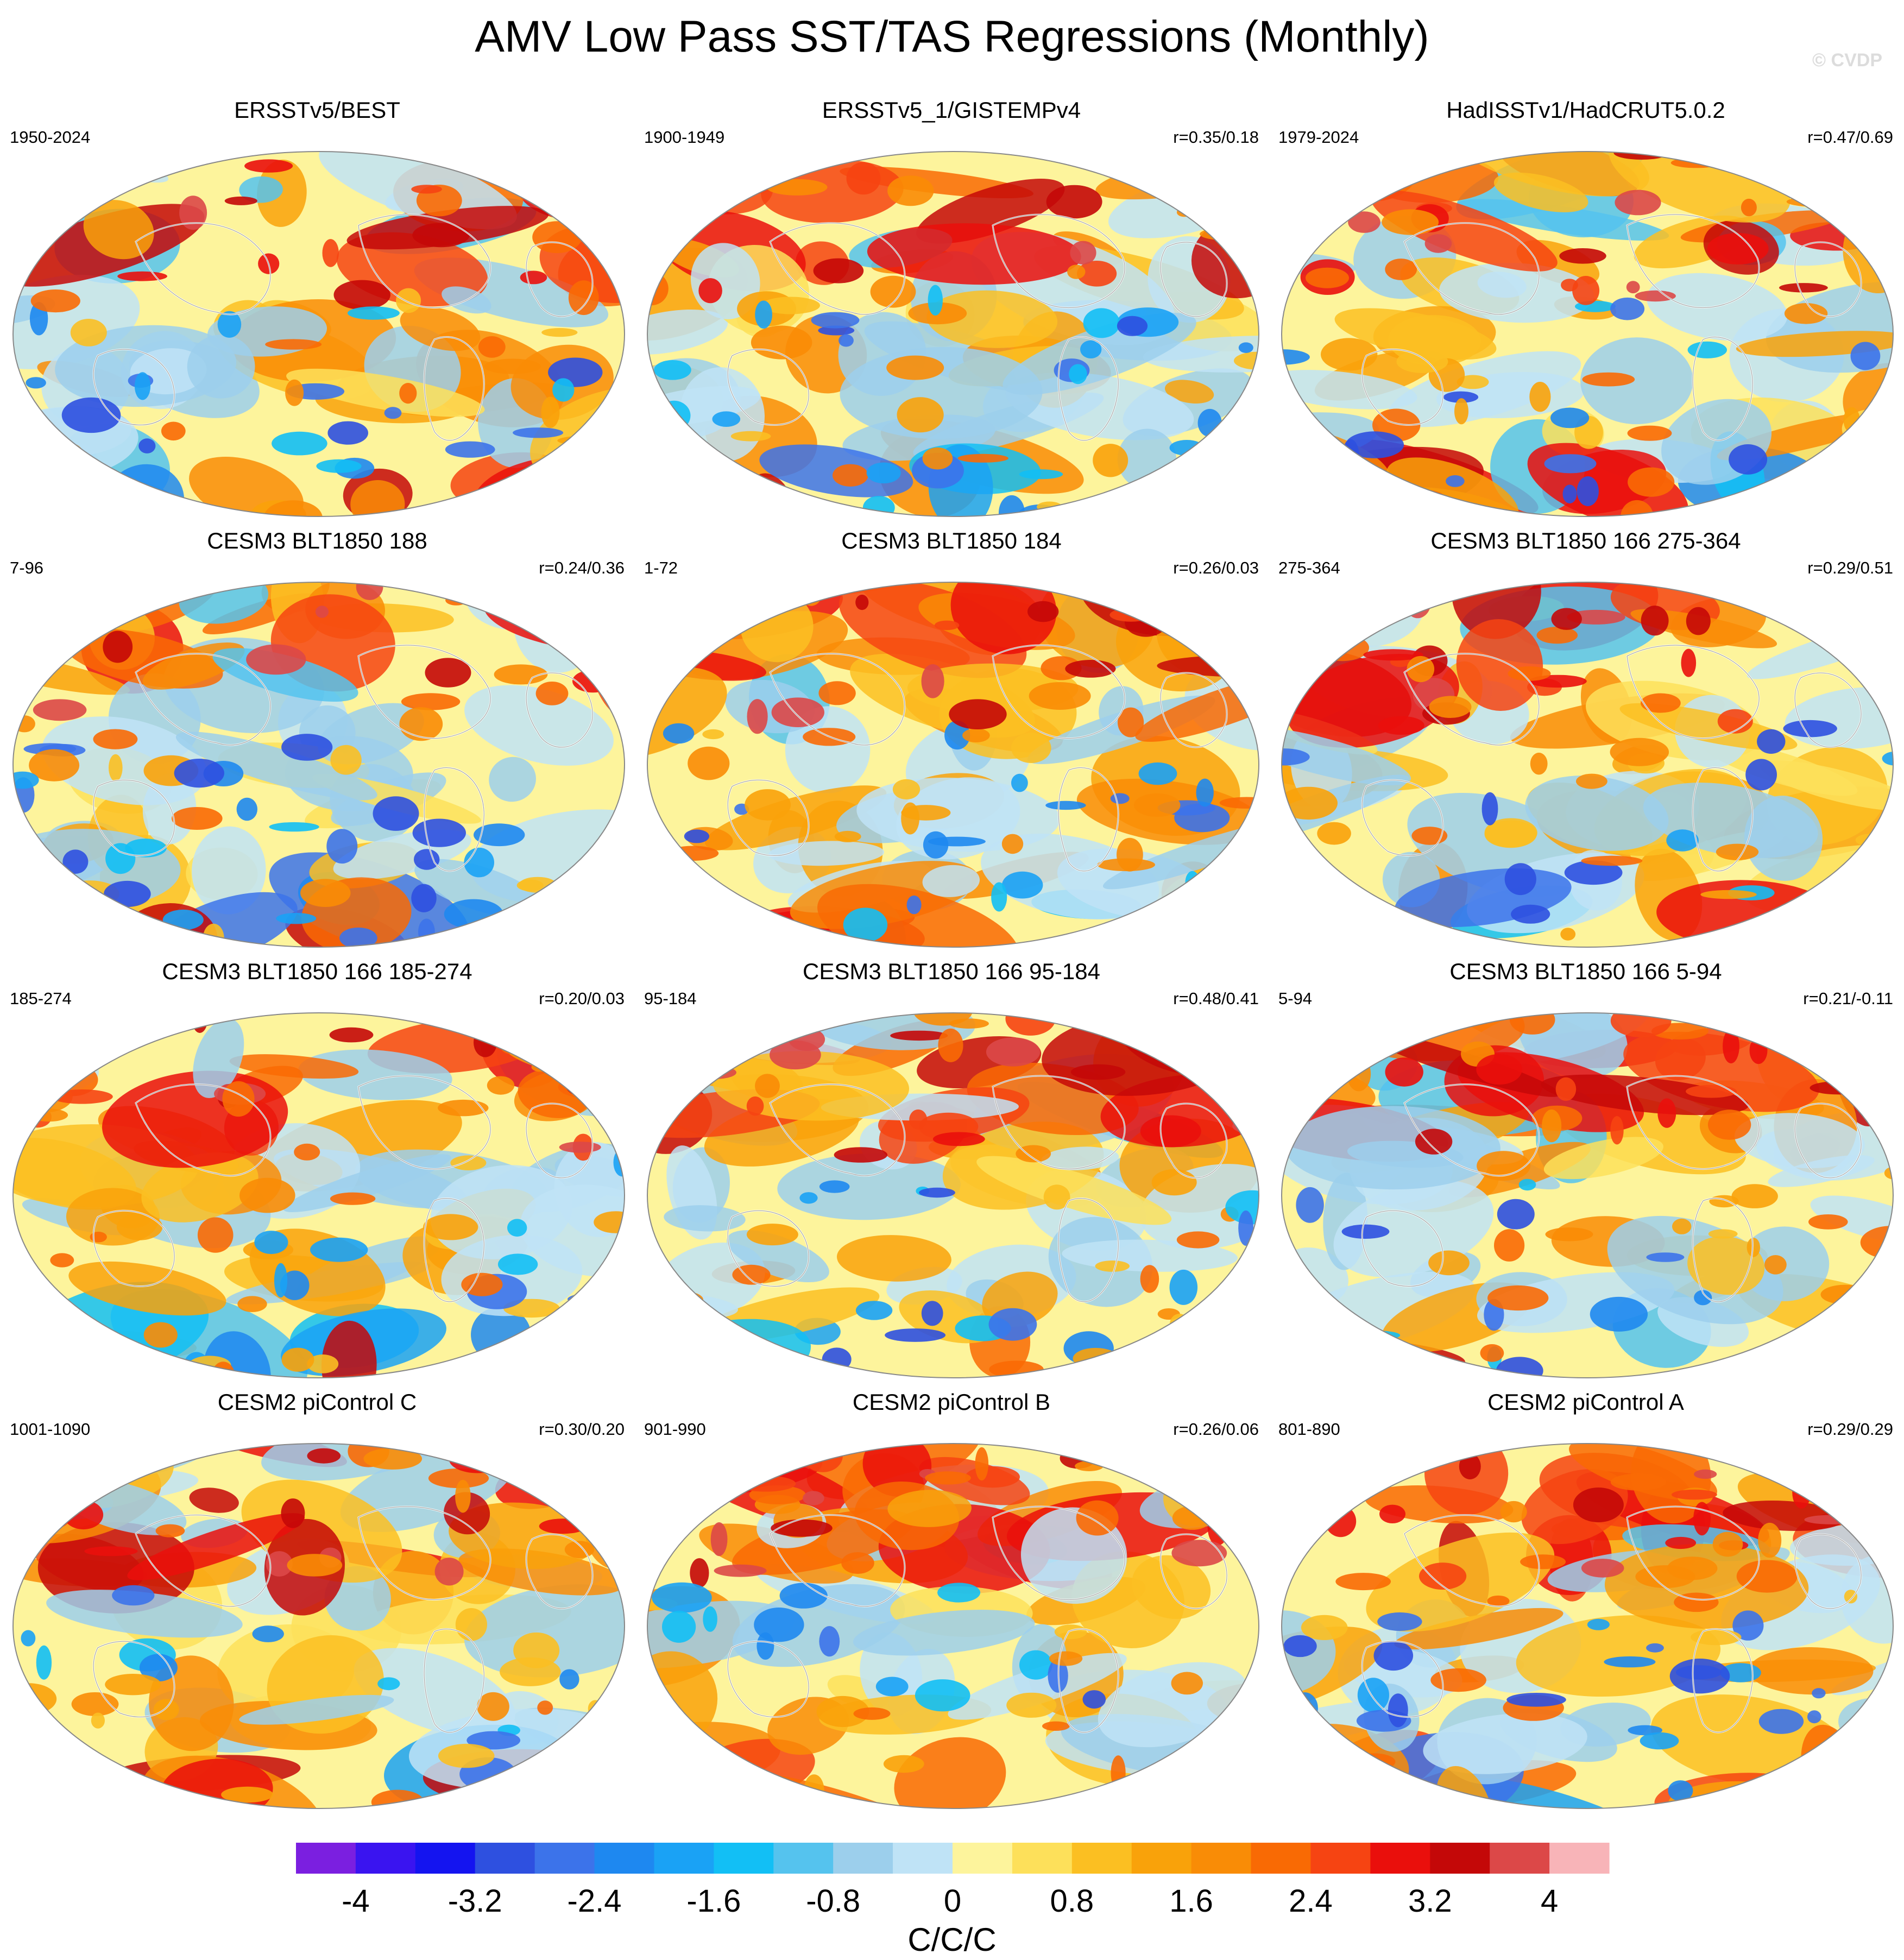 This screenshot has height=1960, width=1904. What do you see at coordinates (1850, 1429) in the screenshot?
I see `panel-correlation: r=0.29/0.29` at bounding box center [1850, 1429].